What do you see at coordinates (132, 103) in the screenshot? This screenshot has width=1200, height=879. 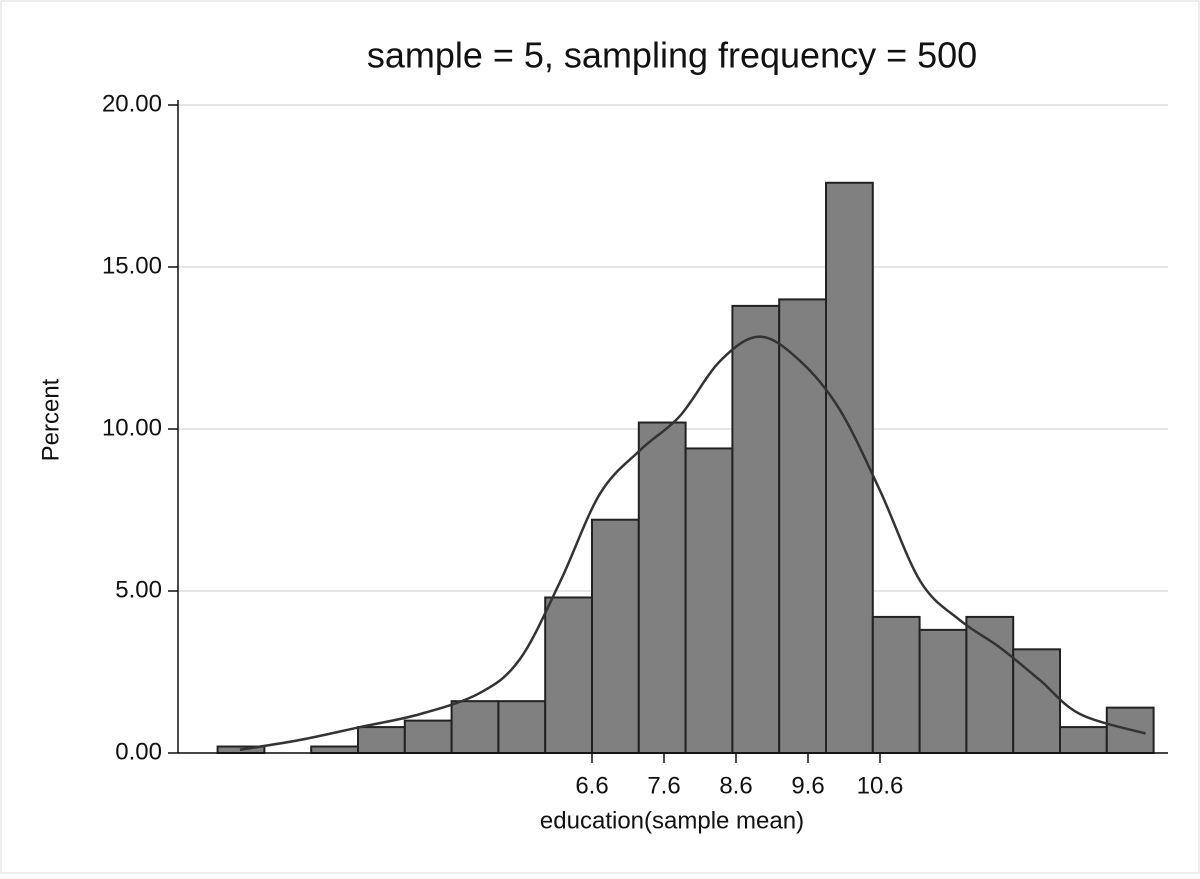 I see `y-tick-label: 20.00` at bounding box center [132, 103].